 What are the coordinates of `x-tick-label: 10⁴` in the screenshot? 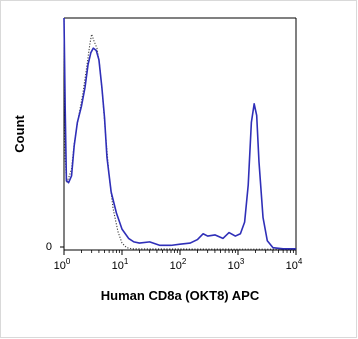 It's located at (294, 264).